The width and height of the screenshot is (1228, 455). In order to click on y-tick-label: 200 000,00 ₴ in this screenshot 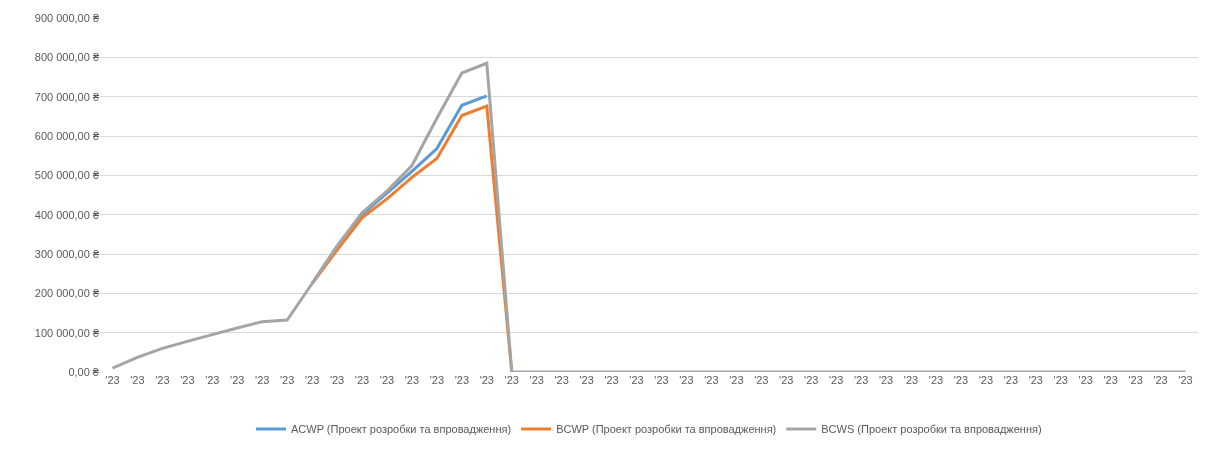, I will do `click(67, 293)`.